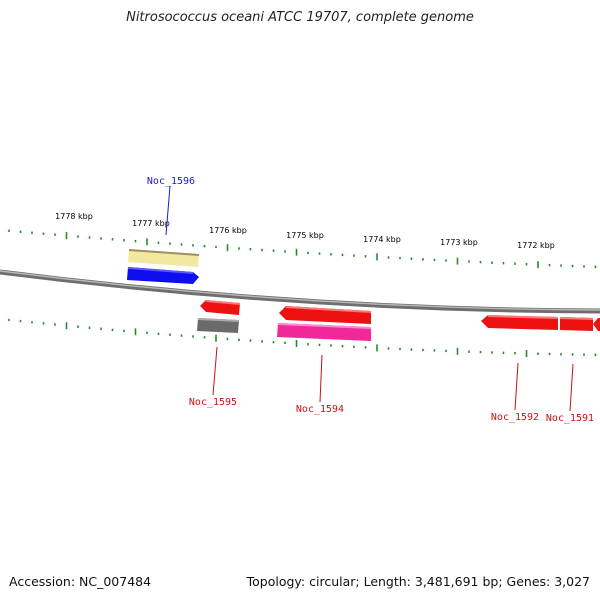 The height and width of the screenshot is (600, 600). I want to click on scale-label-1773: 1773 kbp, so click(459, 242).